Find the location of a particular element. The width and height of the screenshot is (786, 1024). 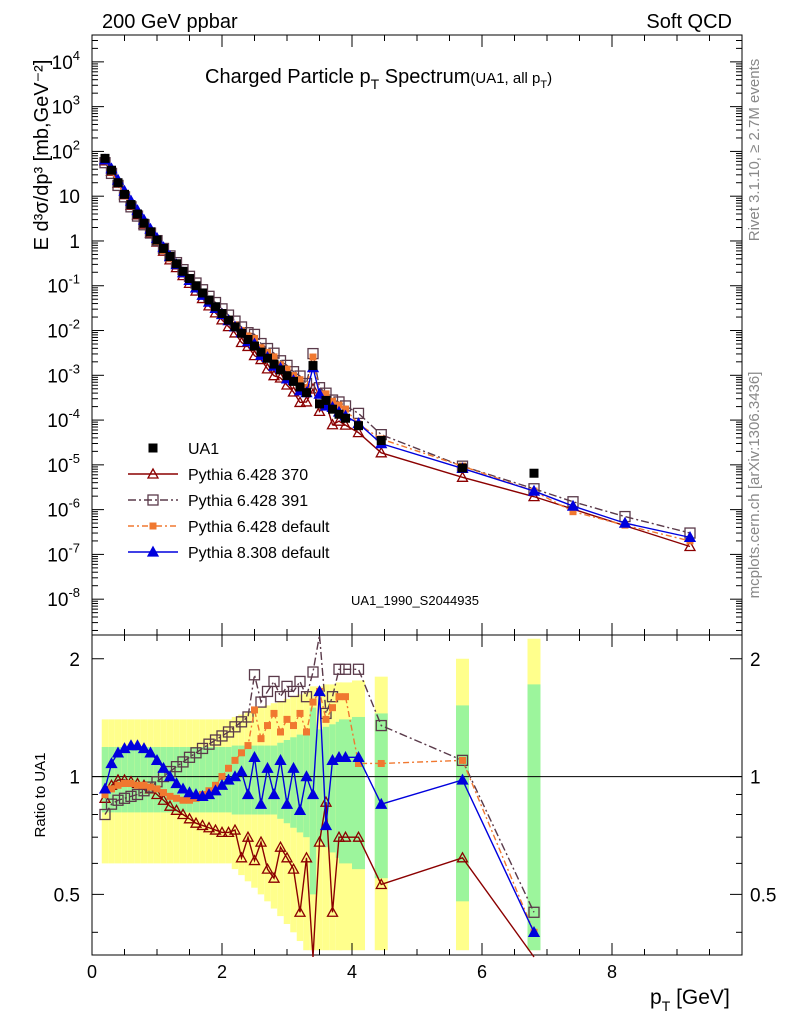

analysis-watermark: UA1_1990_S2044935 is located at coordinates (415, 600).